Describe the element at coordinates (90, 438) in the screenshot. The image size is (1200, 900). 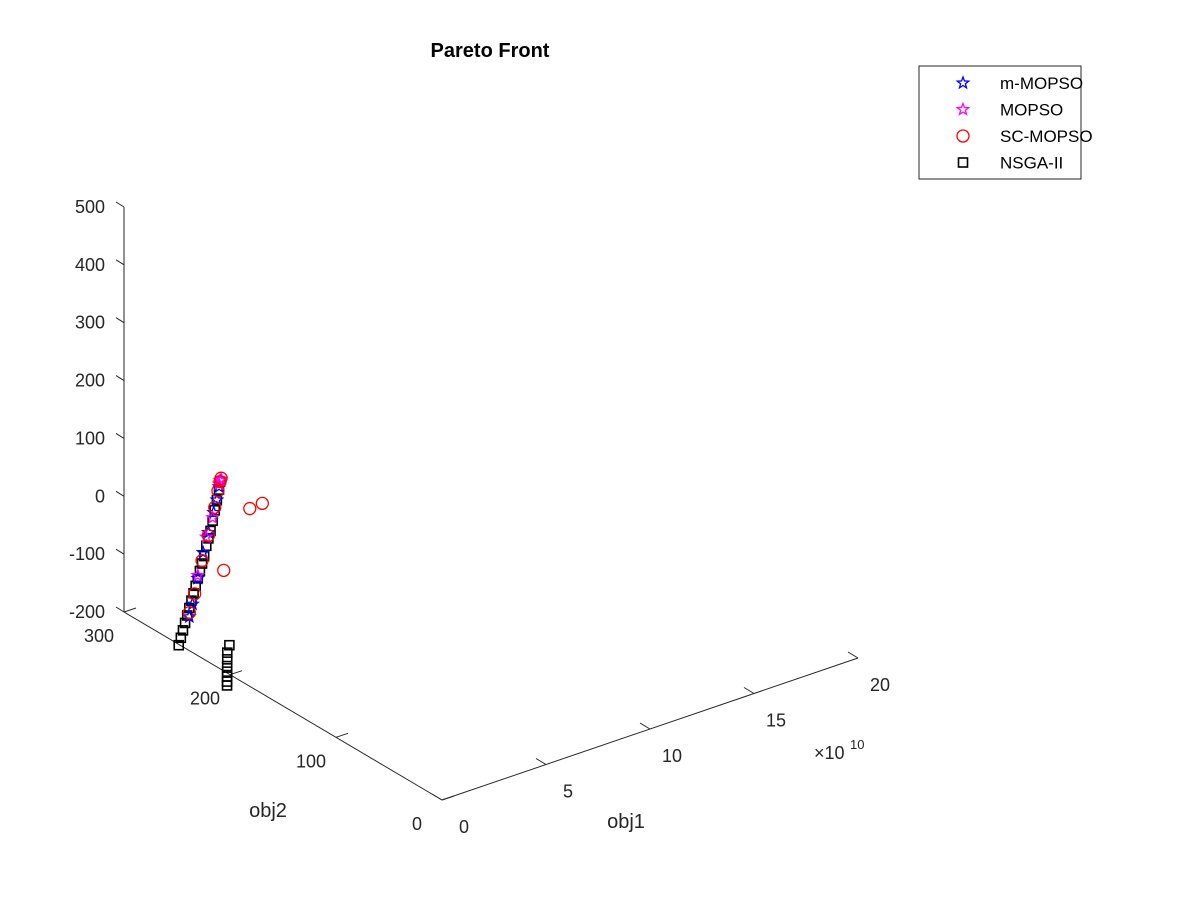
I see `z-tick-label: 100` at that location.